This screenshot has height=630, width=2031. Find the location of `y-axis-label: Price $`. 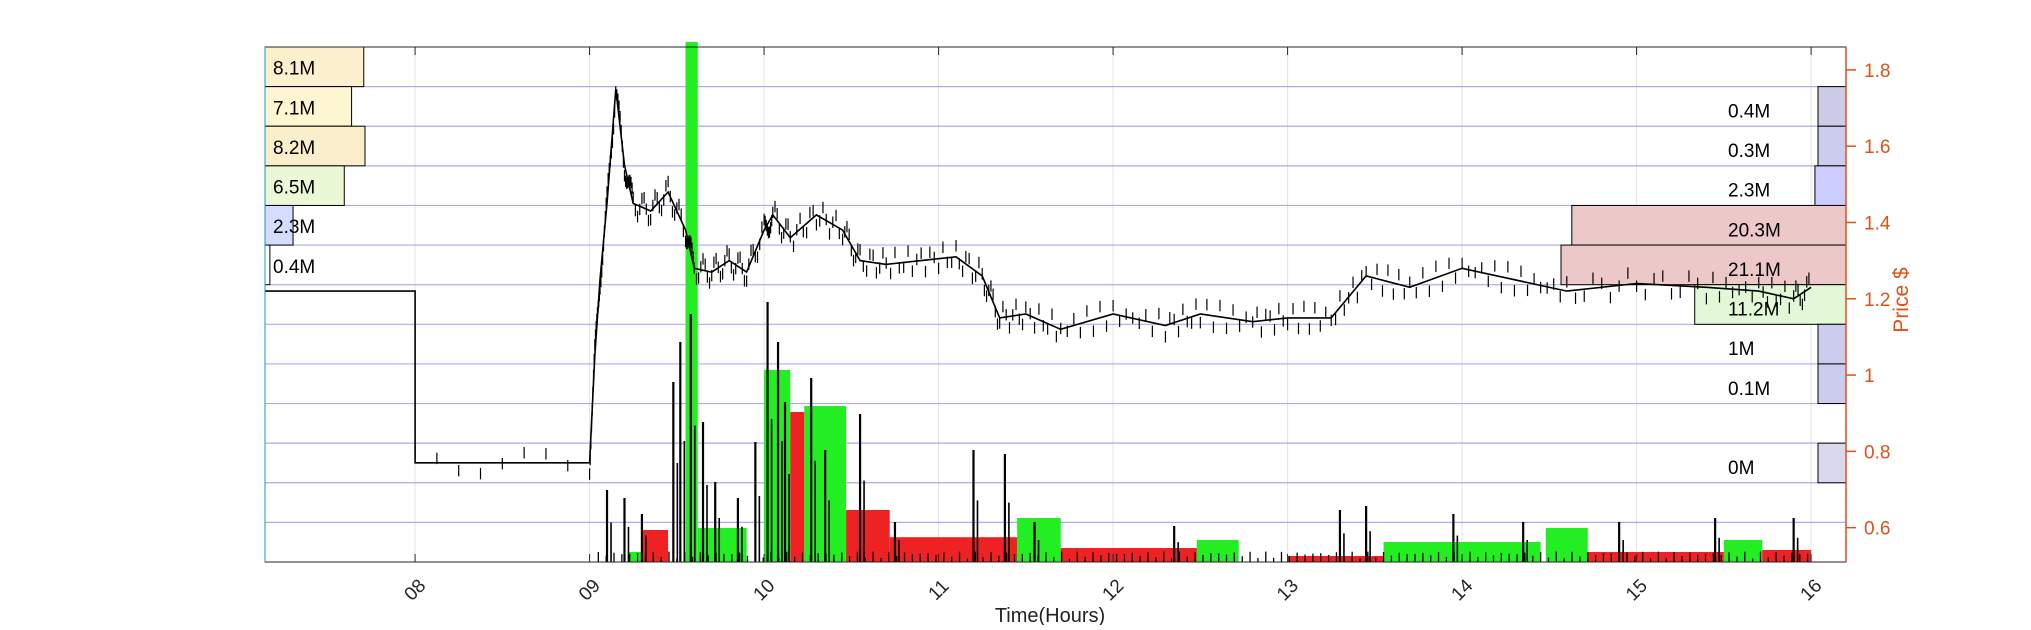

y-axis-label: Price $ is located at coordinates (1901, 300).